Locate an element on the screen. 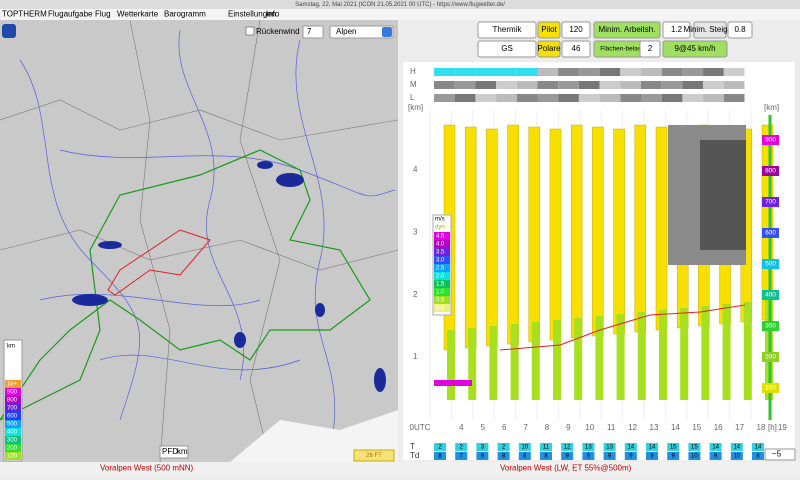  legend-label: 200 is located at coordinates (12, 449).